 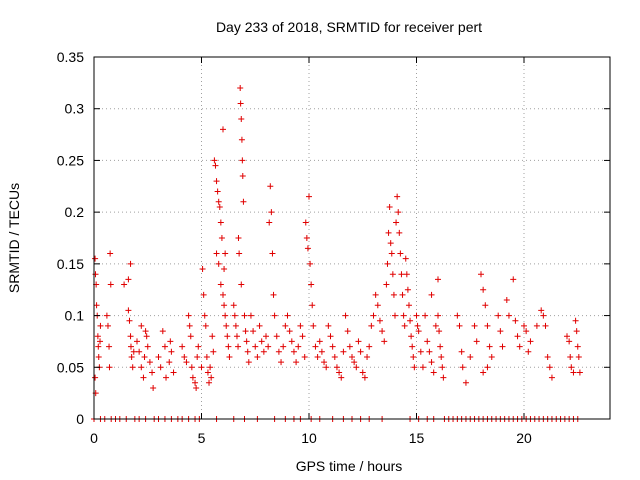 What do you see at coordinates (70, 160) in the screenshot?
I see `y-tick-label: 0.25` at bounding box center [70, 160].